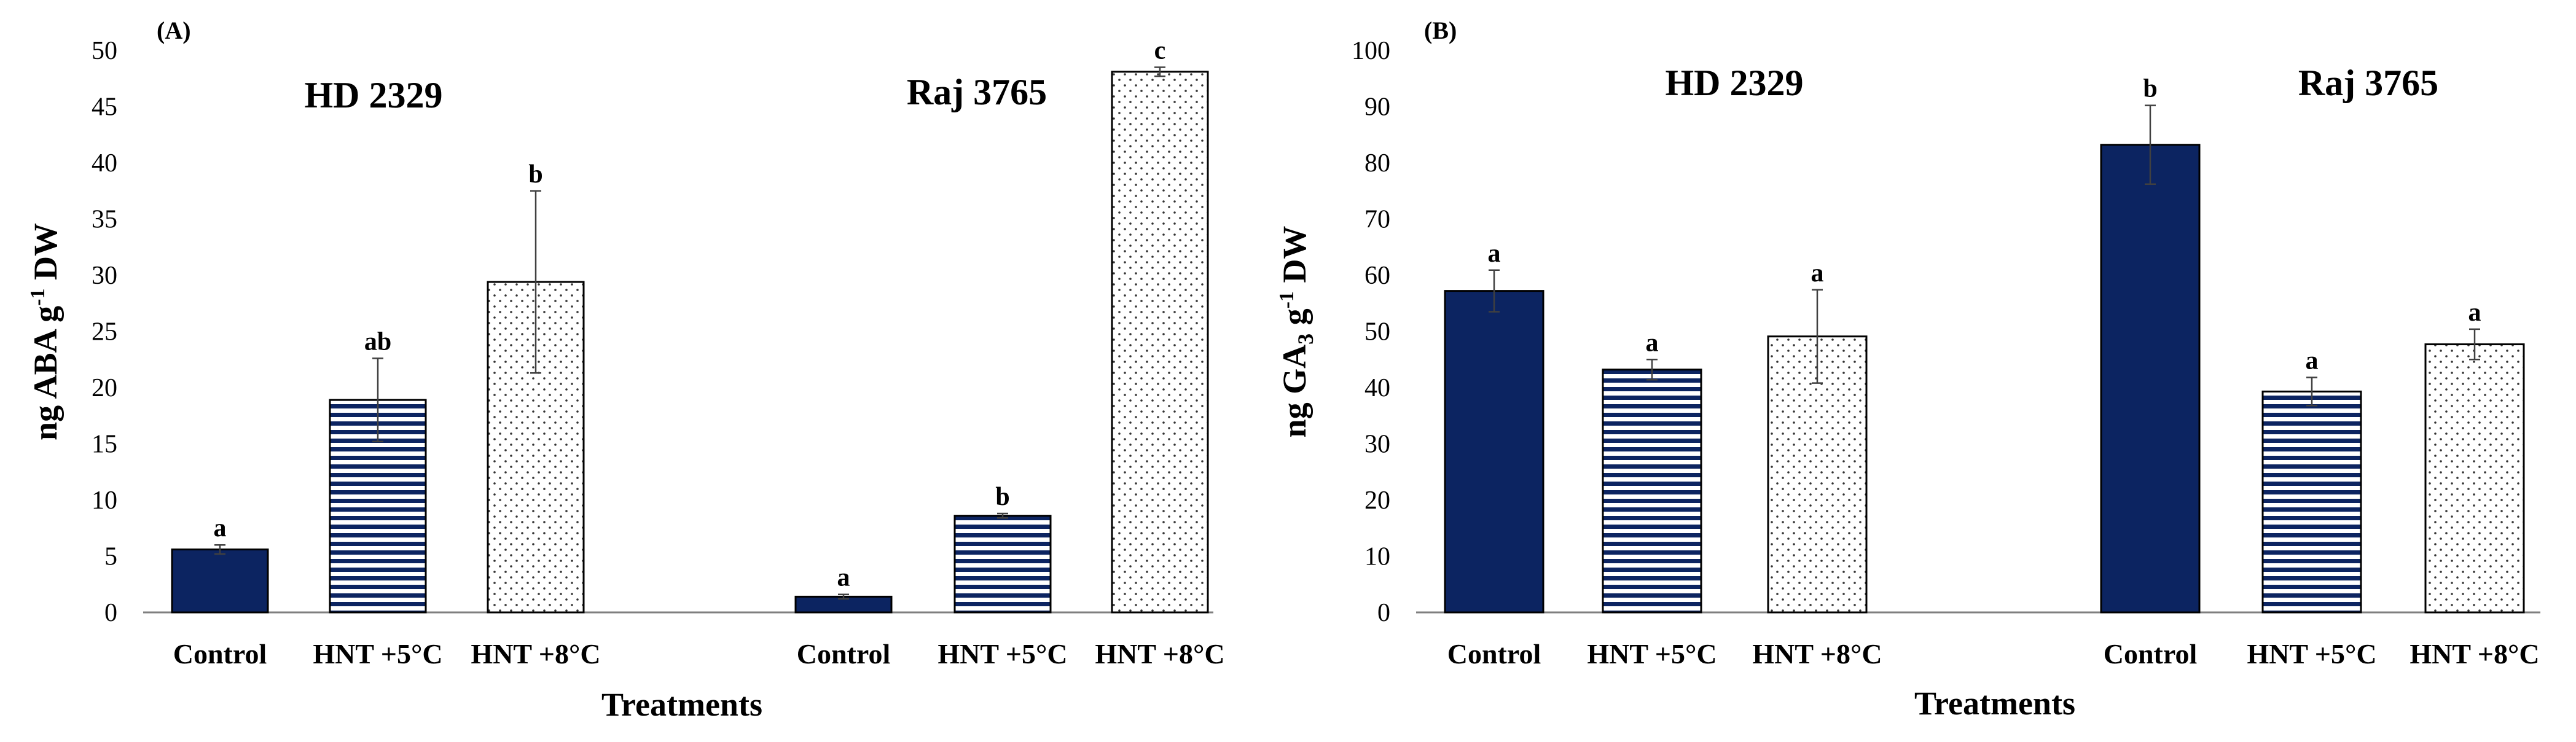 This screenshot has width=2576, height=742. Describe the element at coordinates (1371, 51) in the screenshot. I see `y-tick-label: 100` at that location.